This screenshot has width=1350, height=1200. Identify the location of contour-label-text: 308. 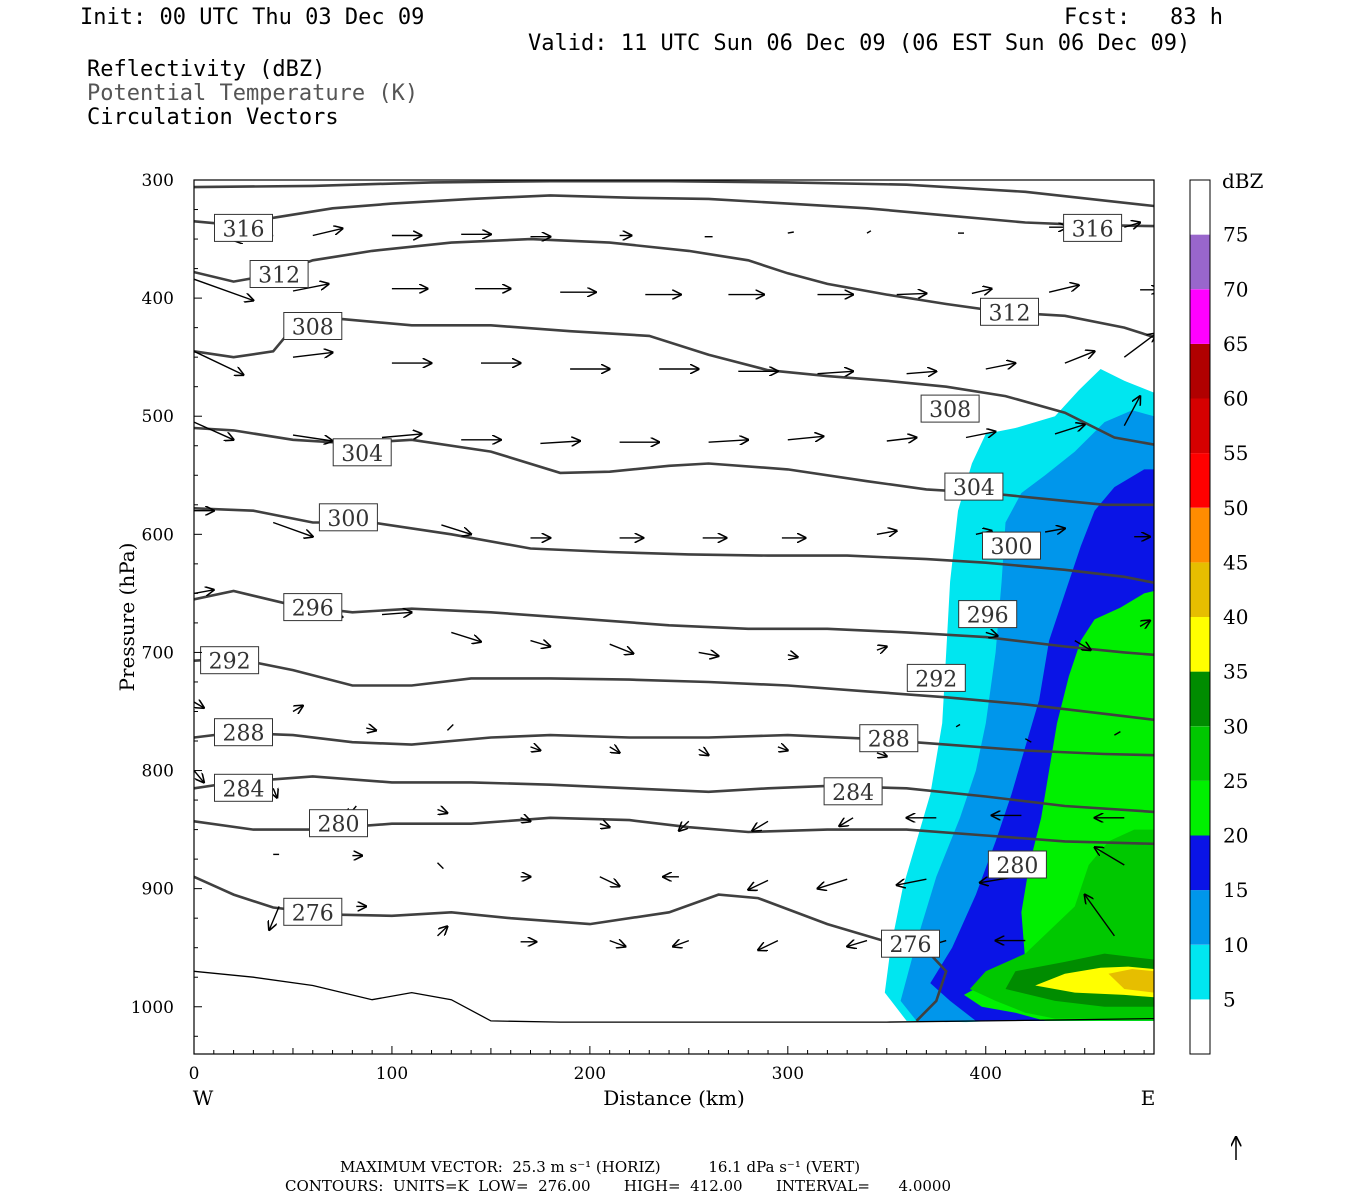
(313, 328).